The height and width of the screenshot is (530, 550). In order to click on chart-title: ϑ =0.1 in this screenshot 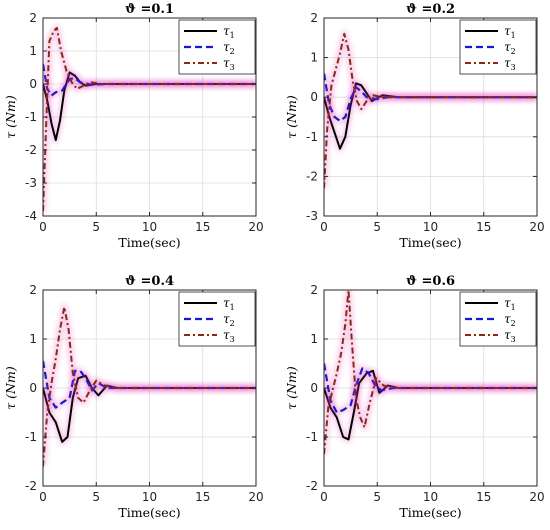, I will do `click(149, 9)`.